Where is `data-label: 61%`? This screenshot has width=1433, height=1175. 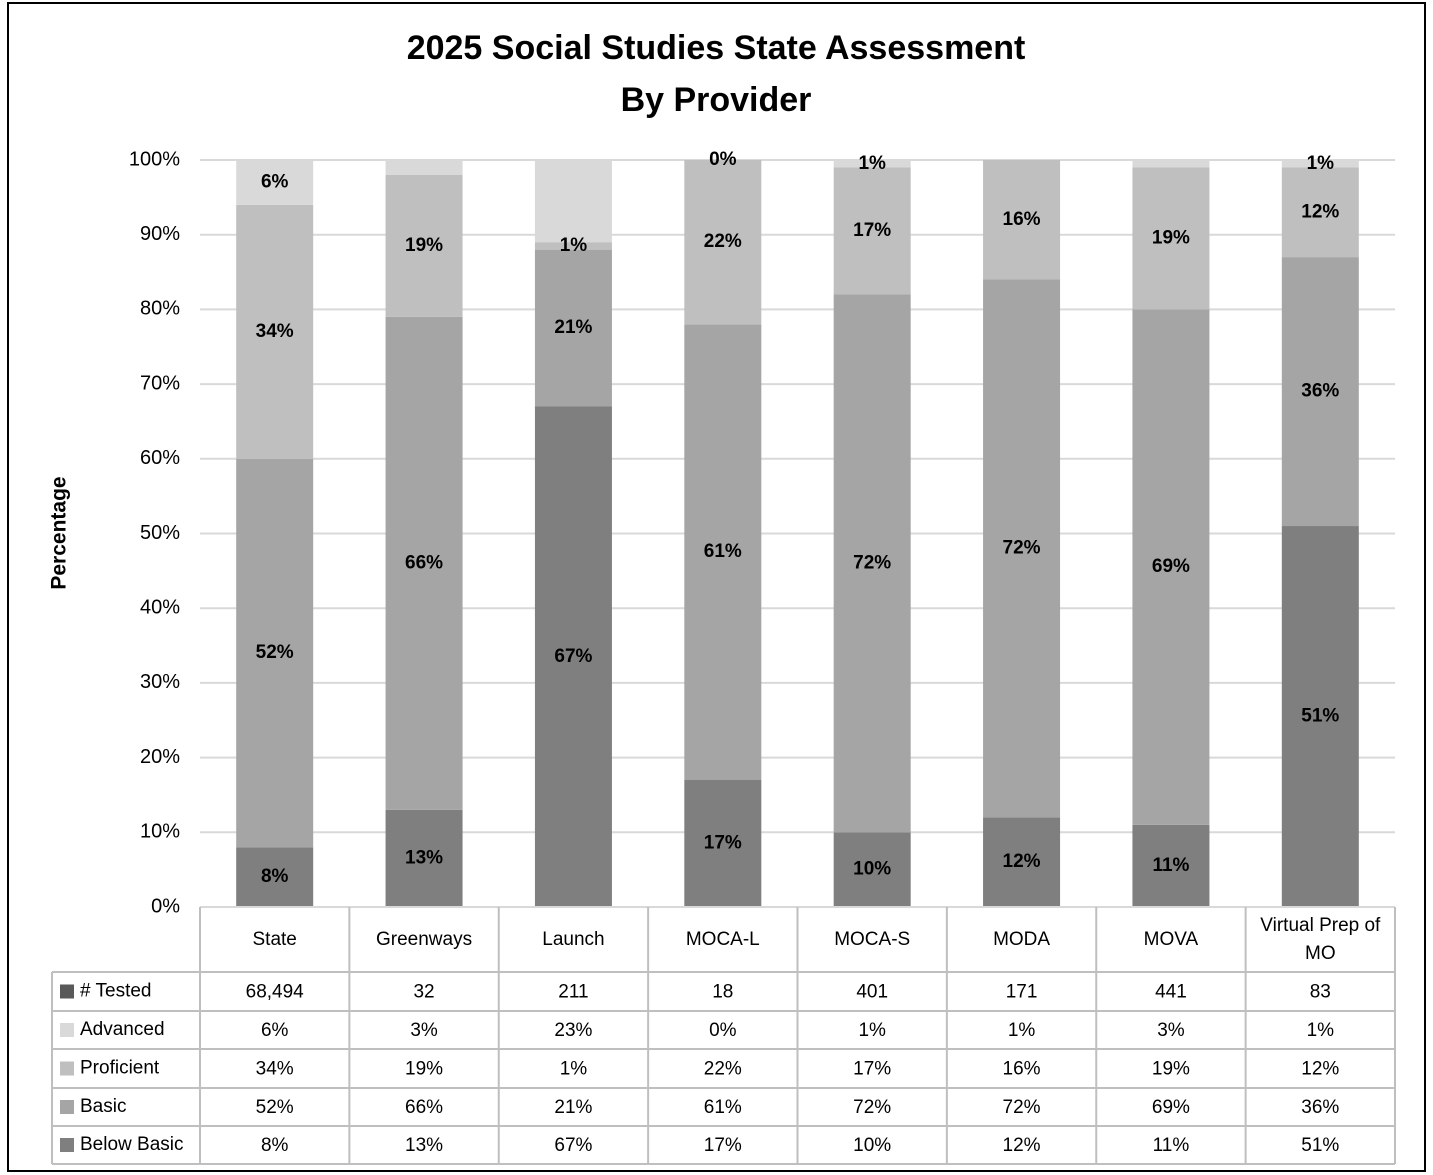 data-label: 61% is located at coordinates (723, 551).